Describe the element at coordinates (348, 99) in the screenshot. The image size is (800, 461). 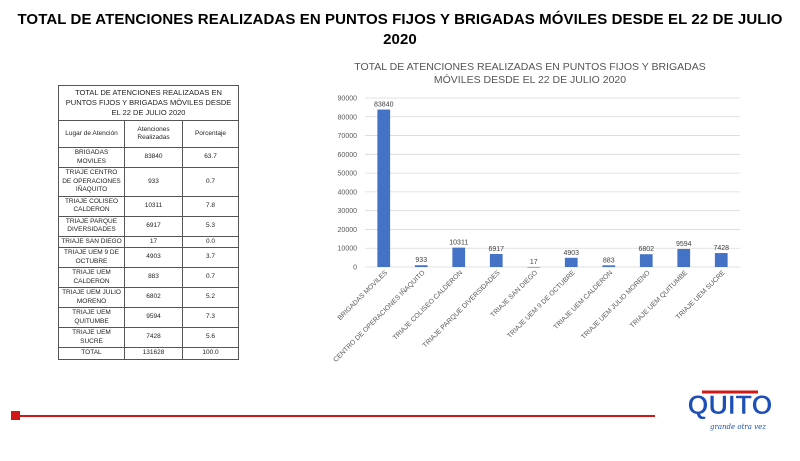
I see `y-tick-label: 90000` at that location.